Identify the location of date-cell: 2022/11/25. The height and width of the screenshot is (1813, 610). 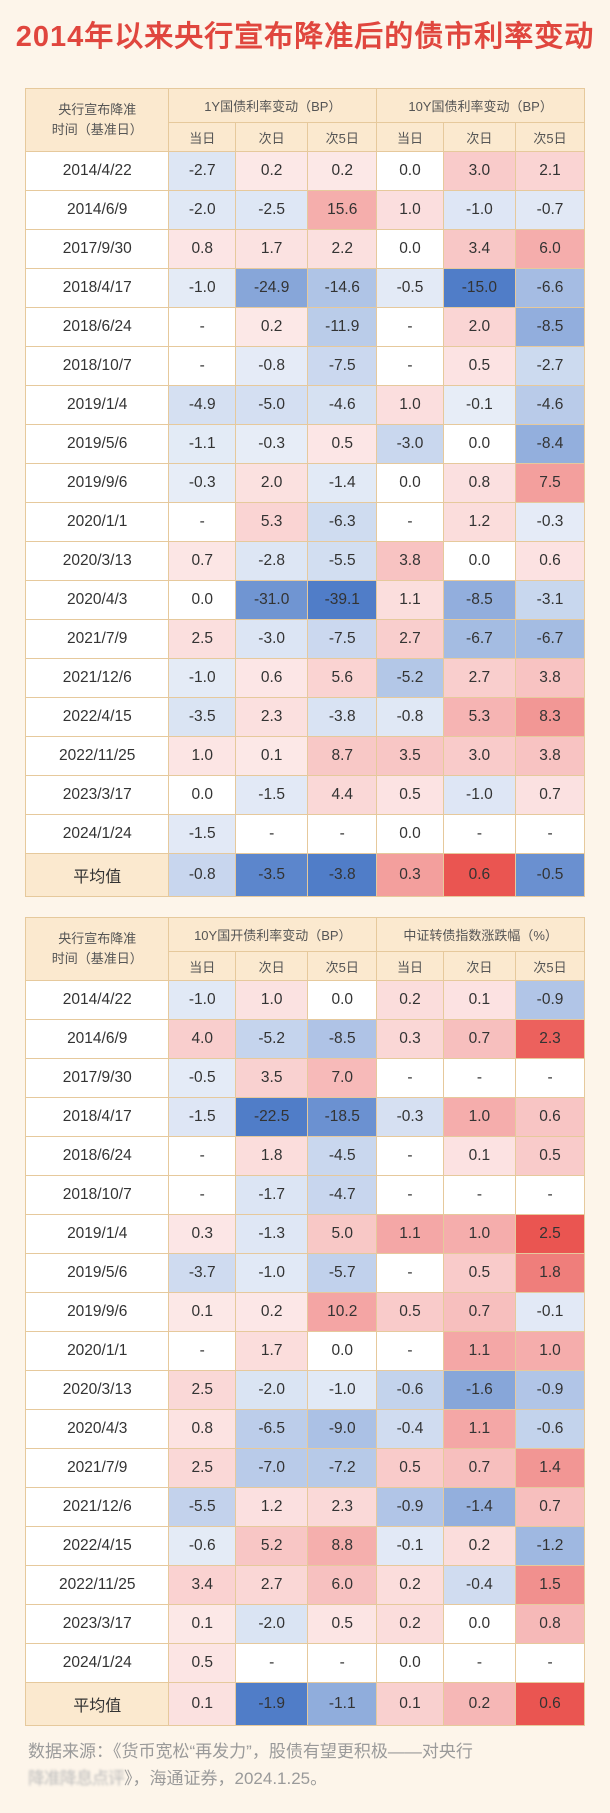
(97, 1585).